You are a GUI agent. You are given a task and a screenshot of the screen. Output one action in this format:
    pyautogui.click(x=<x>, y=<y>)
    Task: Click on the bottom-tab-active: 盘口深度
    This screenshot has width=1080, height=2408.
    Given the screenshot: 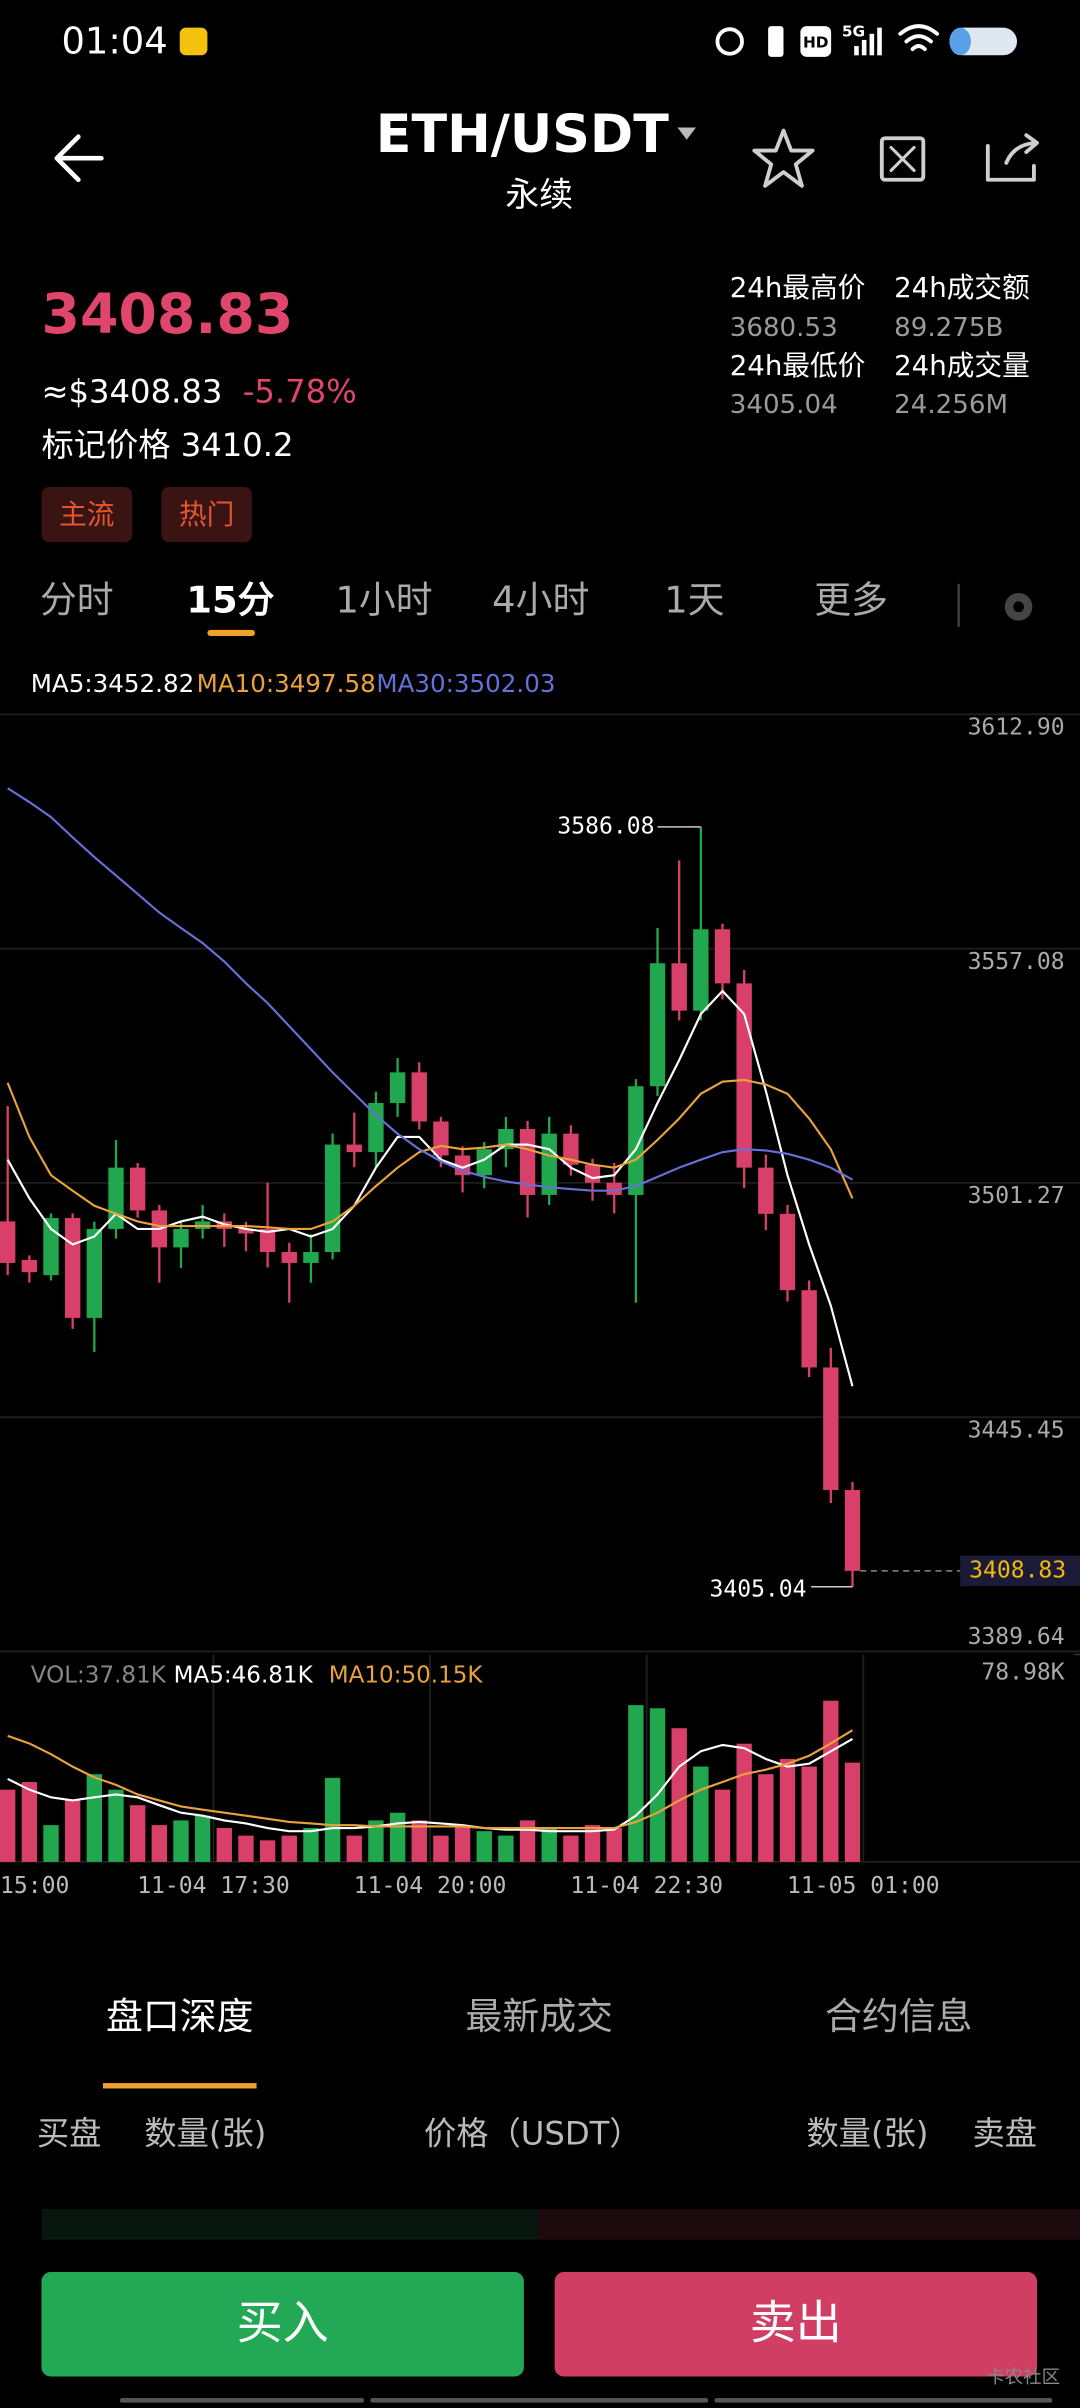 What is the action you would take?
    pyautogui.click(x=179, y=2016)
    